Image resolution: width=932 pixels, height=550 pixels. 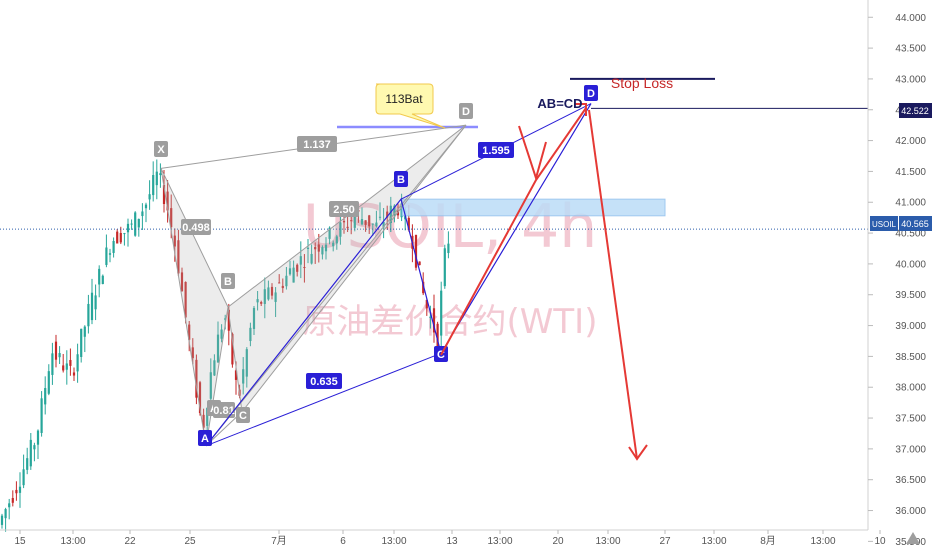 What do you see at coordinates (884, 224) in the screenshot?
I see `usoil-tag-label: USOIL` at bounding box center [884, 224].